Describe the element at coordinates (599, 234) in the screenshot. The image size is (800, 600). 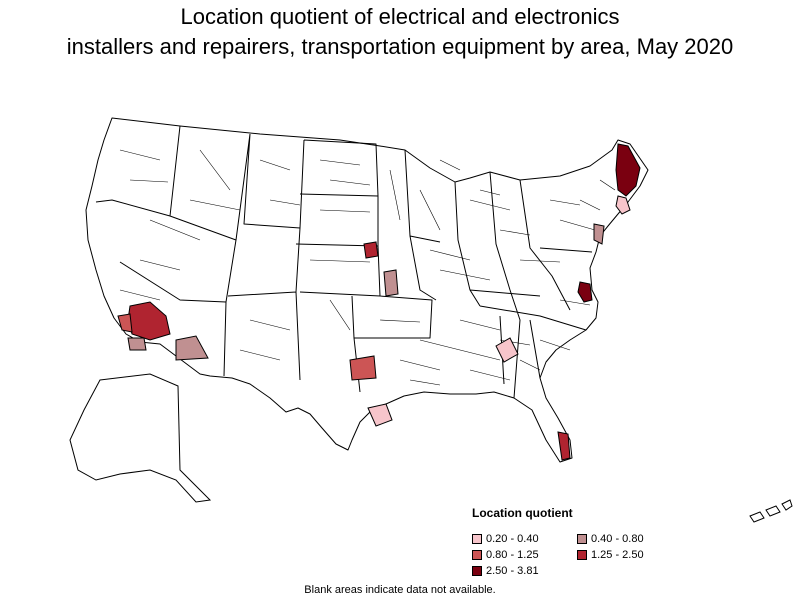
I see `area-new-jersey` at that location.